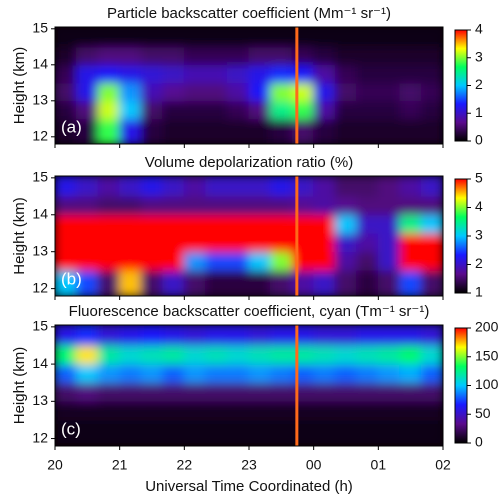  Describe the element at coordinates (40, 326) in the screenshot. I see `y-tick-label: 15` at that location.